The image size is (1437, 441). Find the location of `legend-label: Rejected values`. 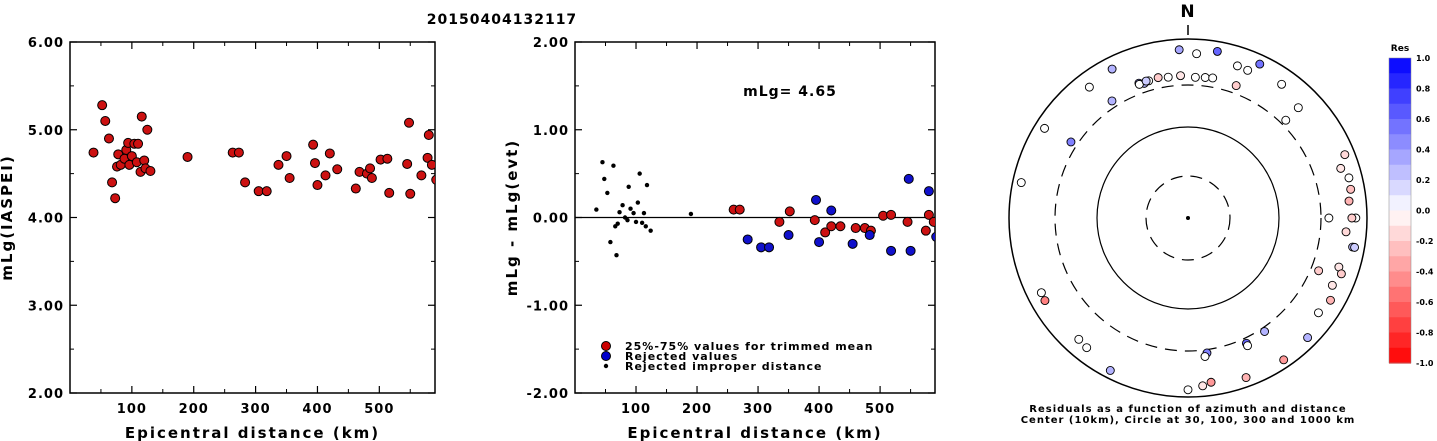

legend-label: Rejected values is located at coordinates (681, 356).